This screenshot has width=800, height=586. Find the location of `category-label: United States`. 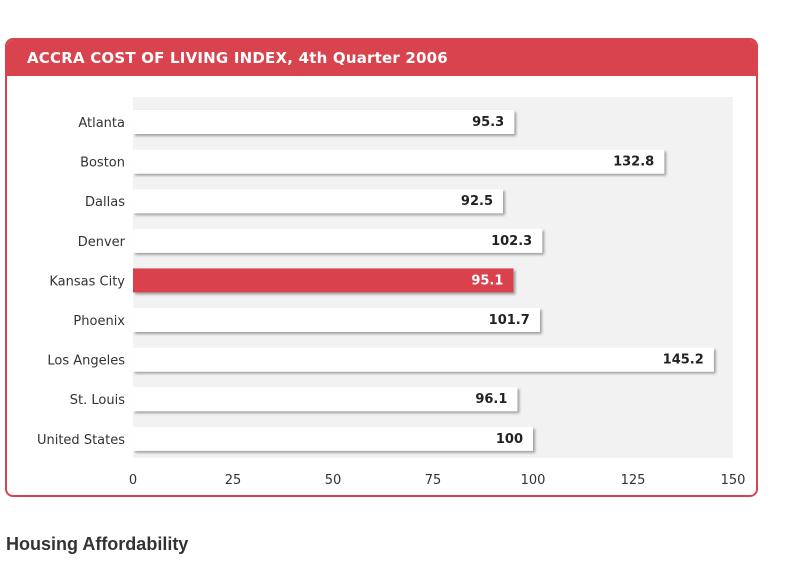

category-label: United States is located at coordinates (81, 440).